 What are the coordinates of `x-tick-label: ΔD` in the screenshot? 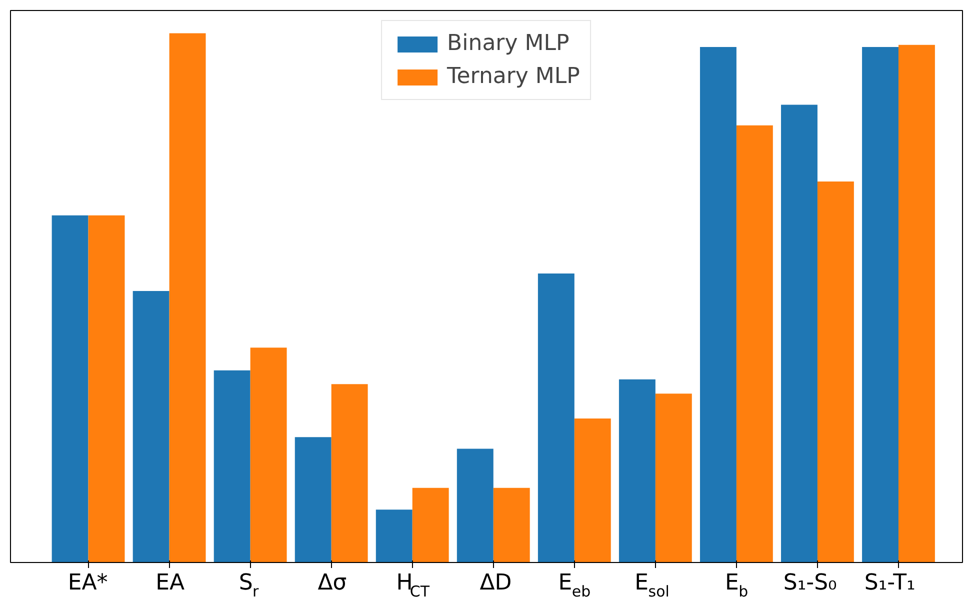 It's located at (496, 583).